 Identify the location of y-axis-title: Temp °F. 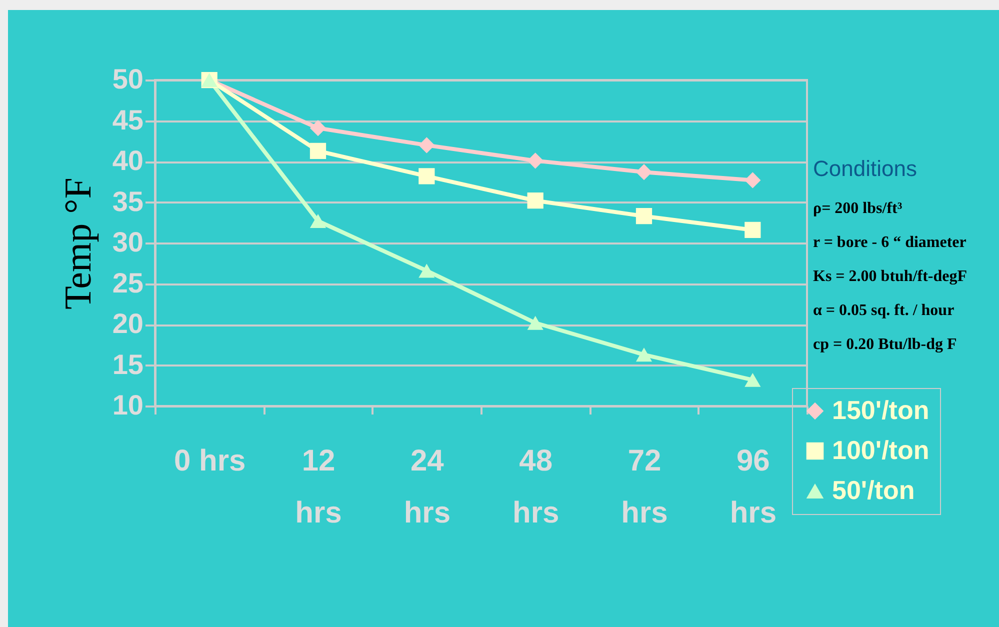
(78, 244).